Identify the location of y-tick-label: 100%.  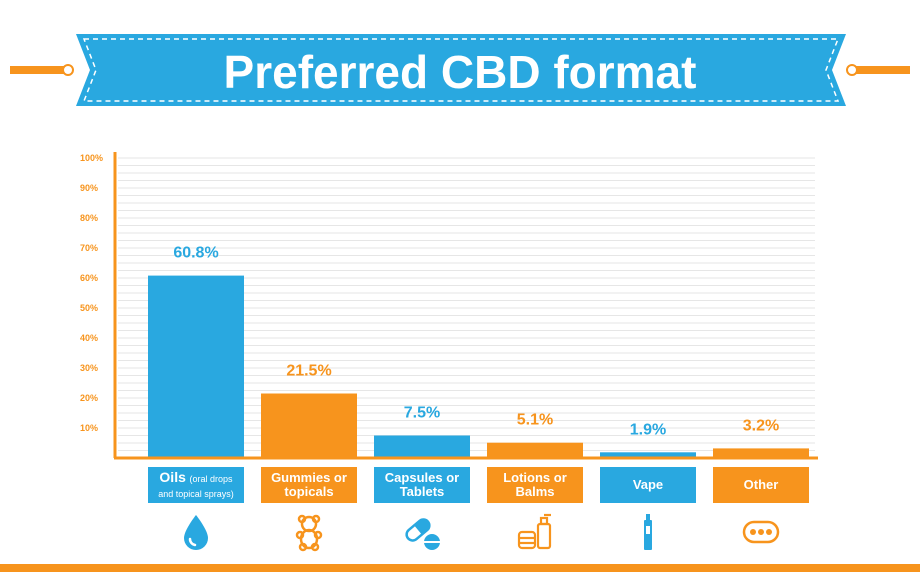
(91, 158).